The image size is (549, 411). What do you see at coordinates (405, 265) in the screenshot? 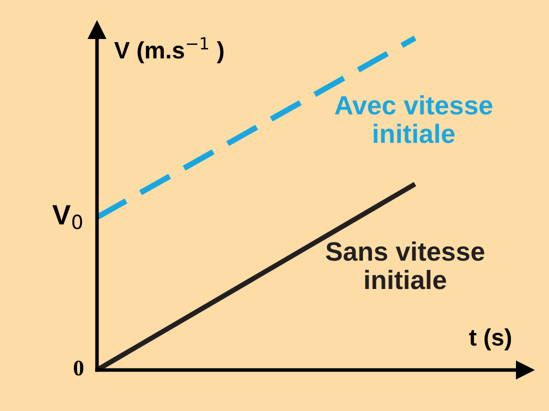
I see `series-label: Sans vitesse initiale` at bounding box center [405, 265].